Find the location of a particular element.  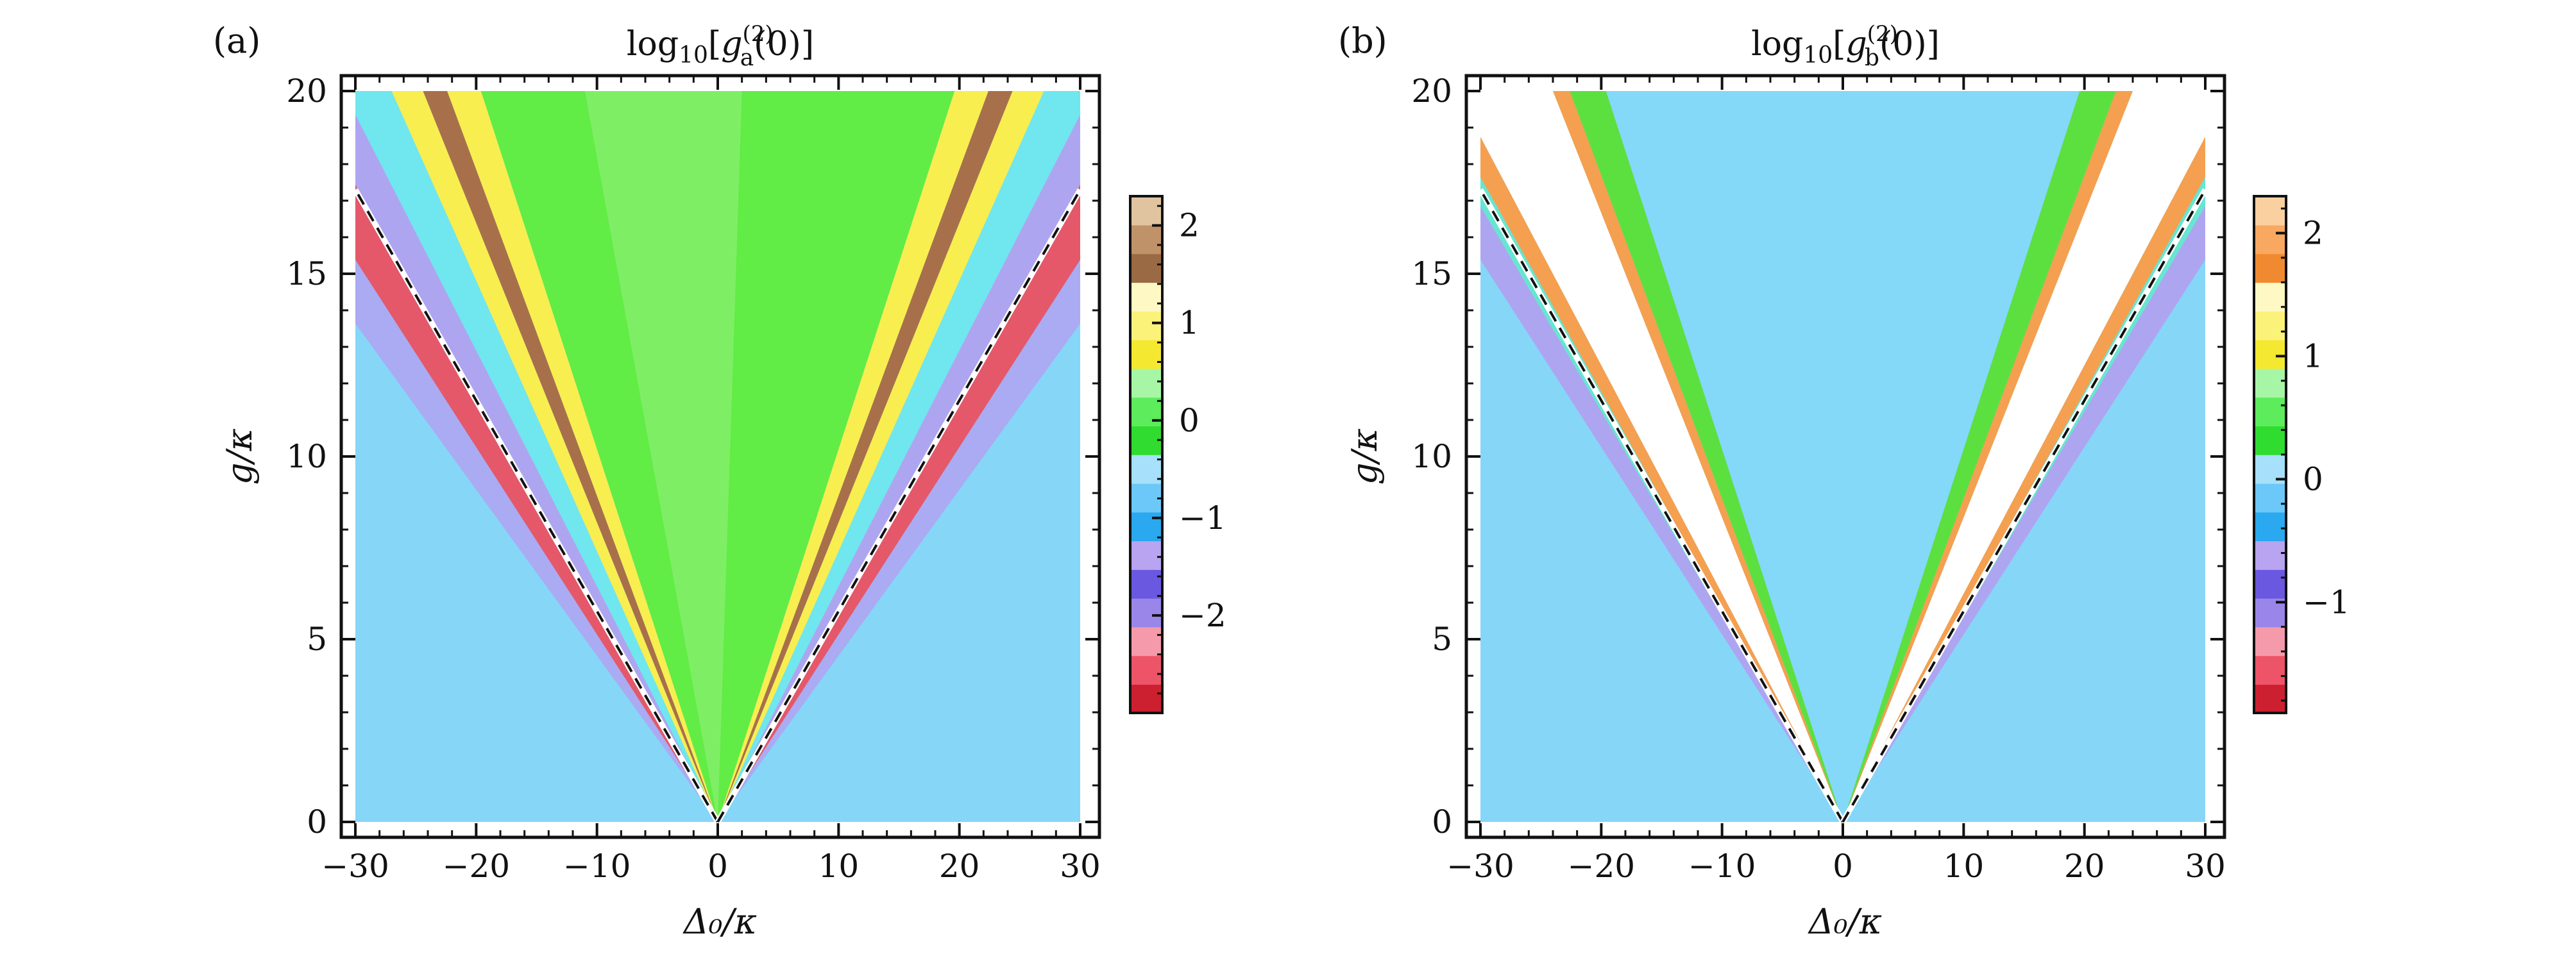

chart-title: log10[g(2) b(0)] is located at coordinates (1845, 46).